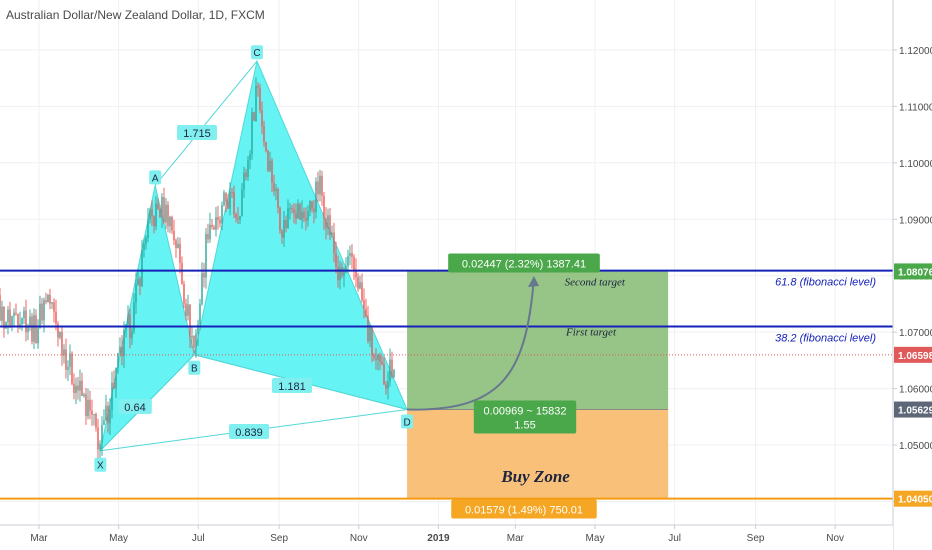 This screenshot has width=932, height=550. What do you see at coordinates (446, 537) in the screenshot?
I see `time-axis-bg` at bounding box center [446, 537].